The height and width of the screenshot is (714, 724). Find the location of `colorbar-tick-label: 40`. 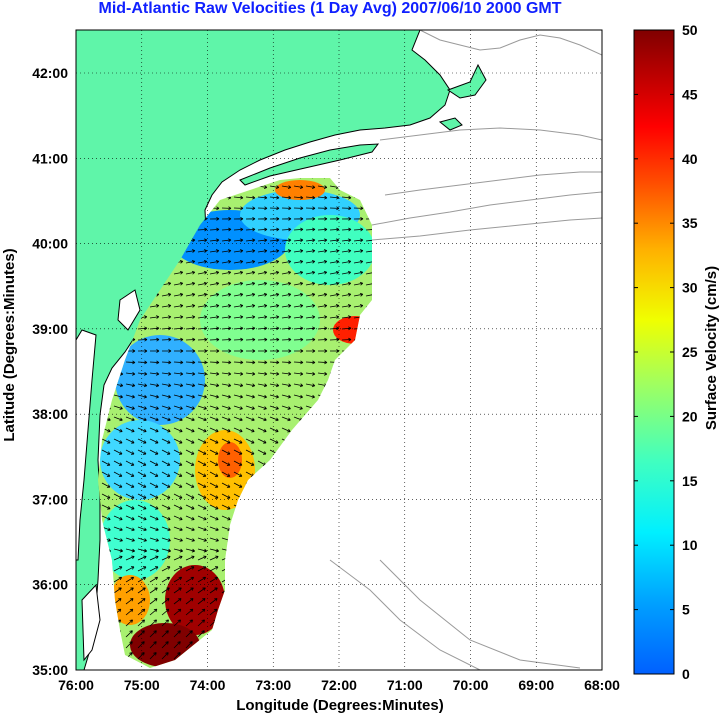

colorbar-tick-label: 40 is located at coordinates (690, 159).